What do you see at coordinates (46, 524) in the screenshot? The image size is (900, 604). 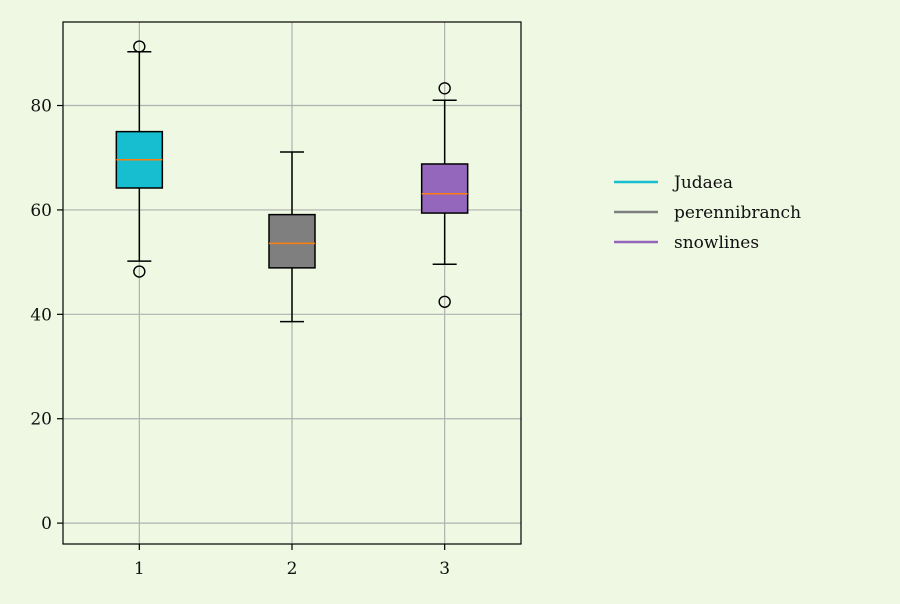 I see `y-tick-label: 0` at bounding box center [46, 524].